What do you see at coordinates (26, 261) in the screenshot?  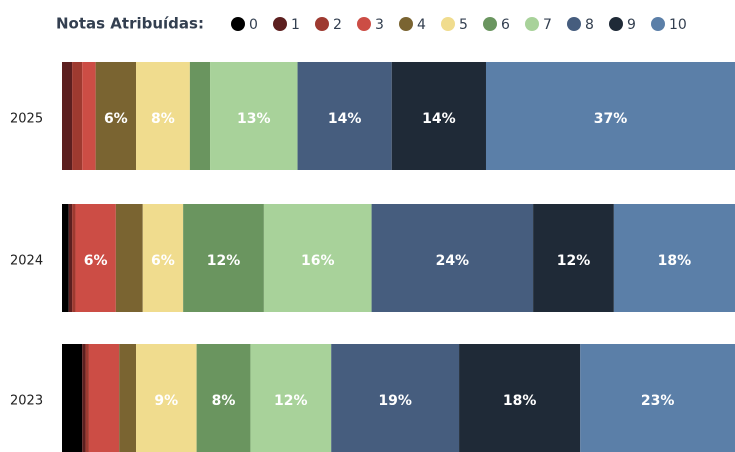 I see `y-tick-label: 2024` at bounding box center [26, 261].